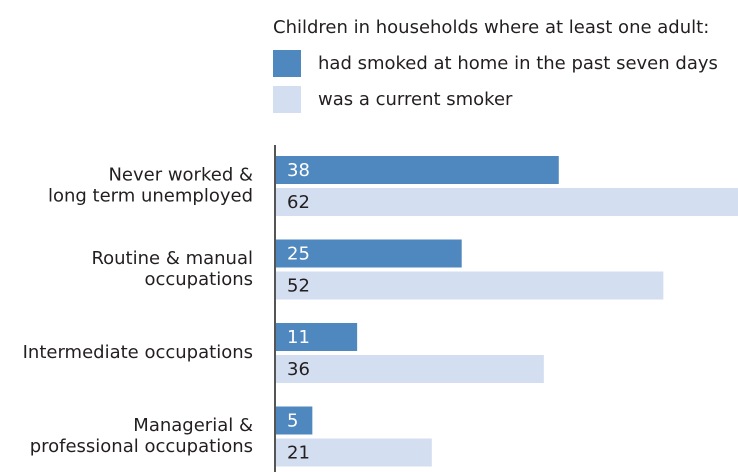 The image size is (738, 472). What do you see at coordinates (198, 279) in the screenshot?
I see `category-label: occupations` at bounding box center [198, 279].